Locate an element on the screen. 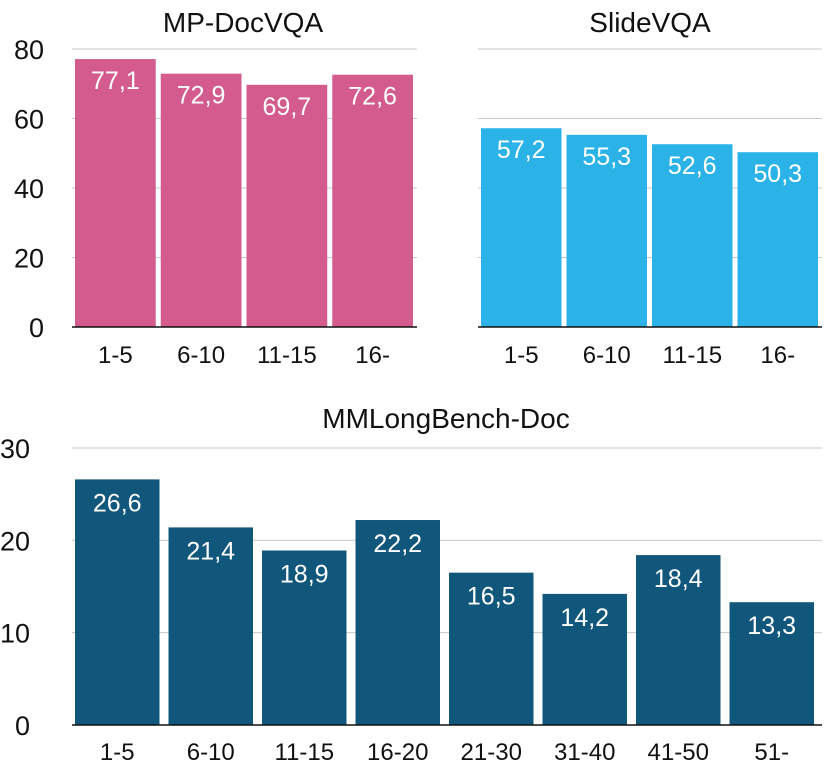 Image resolution: width=830 pixels, height=778 pixels. data-label: 22,2 is located at coordinates (397, 544).